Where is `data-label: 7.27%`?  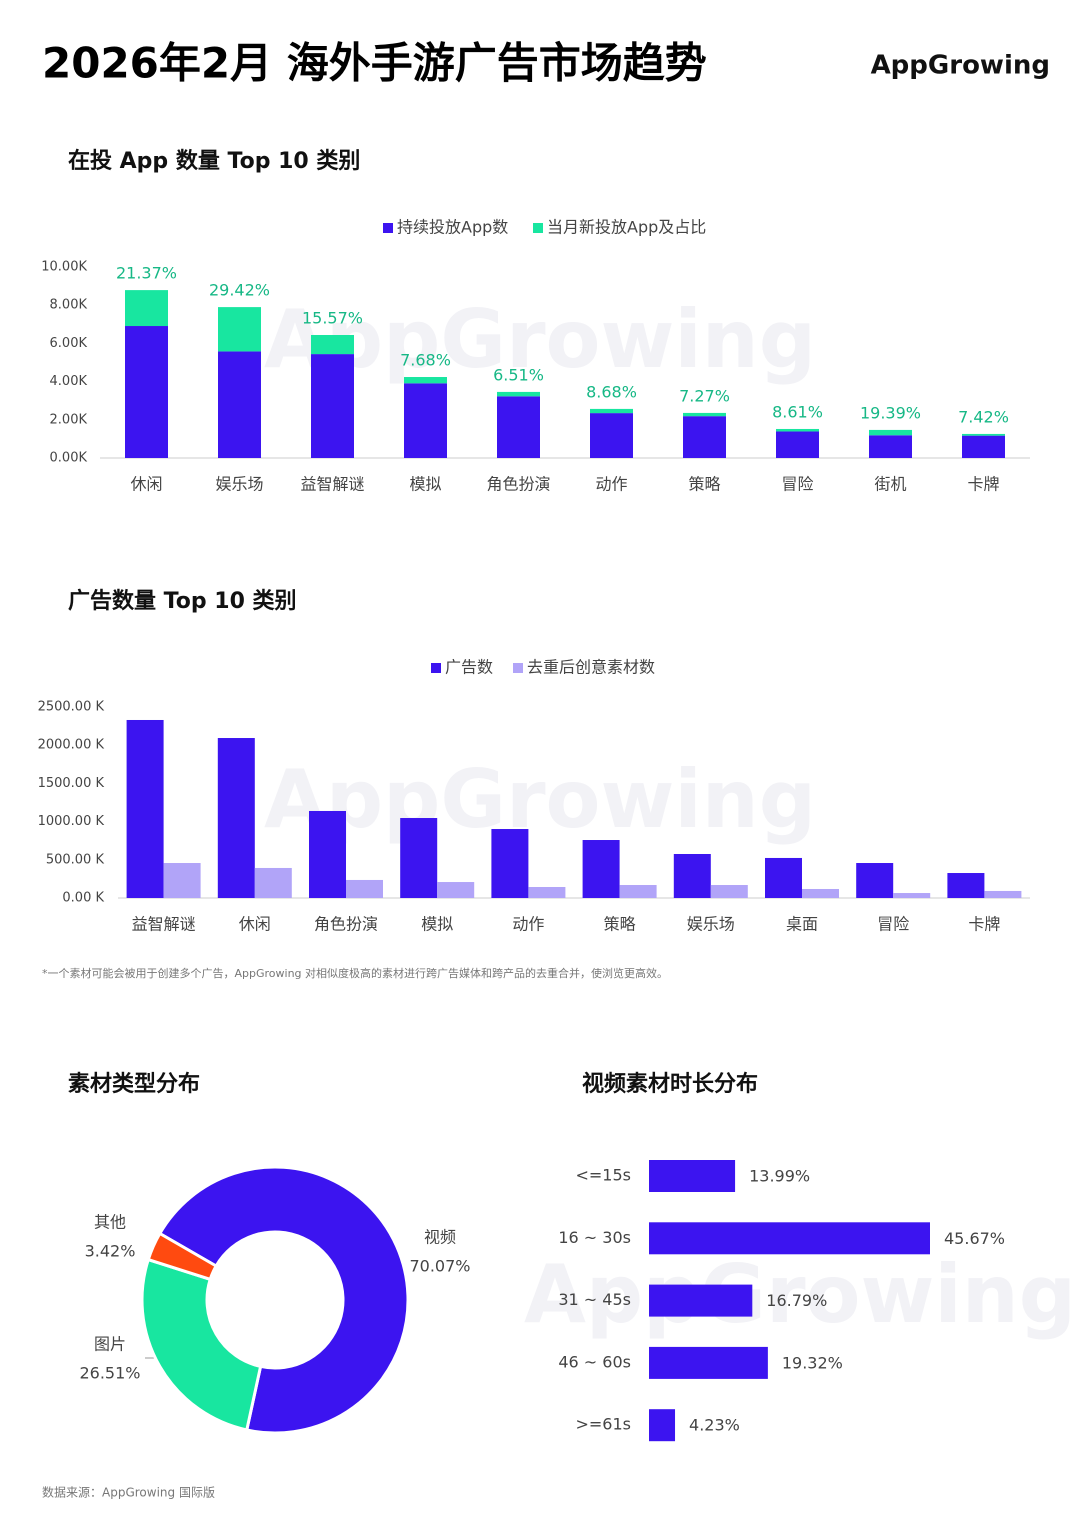 data-label: 7.27% is located at coordinates (704, 395).